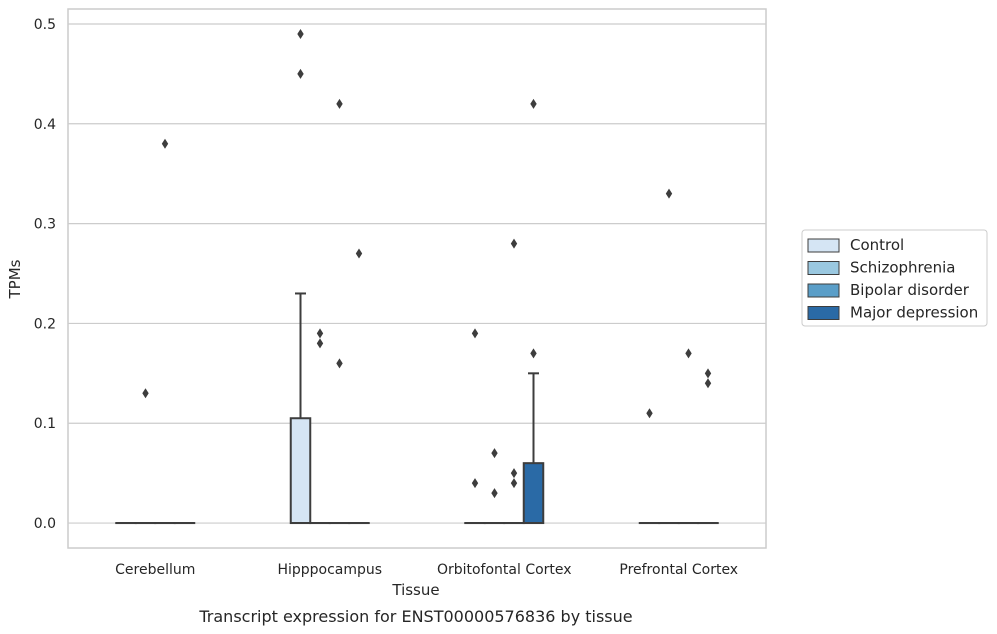  I want to click on y-tick-label: 0.3, so click(45, 225).